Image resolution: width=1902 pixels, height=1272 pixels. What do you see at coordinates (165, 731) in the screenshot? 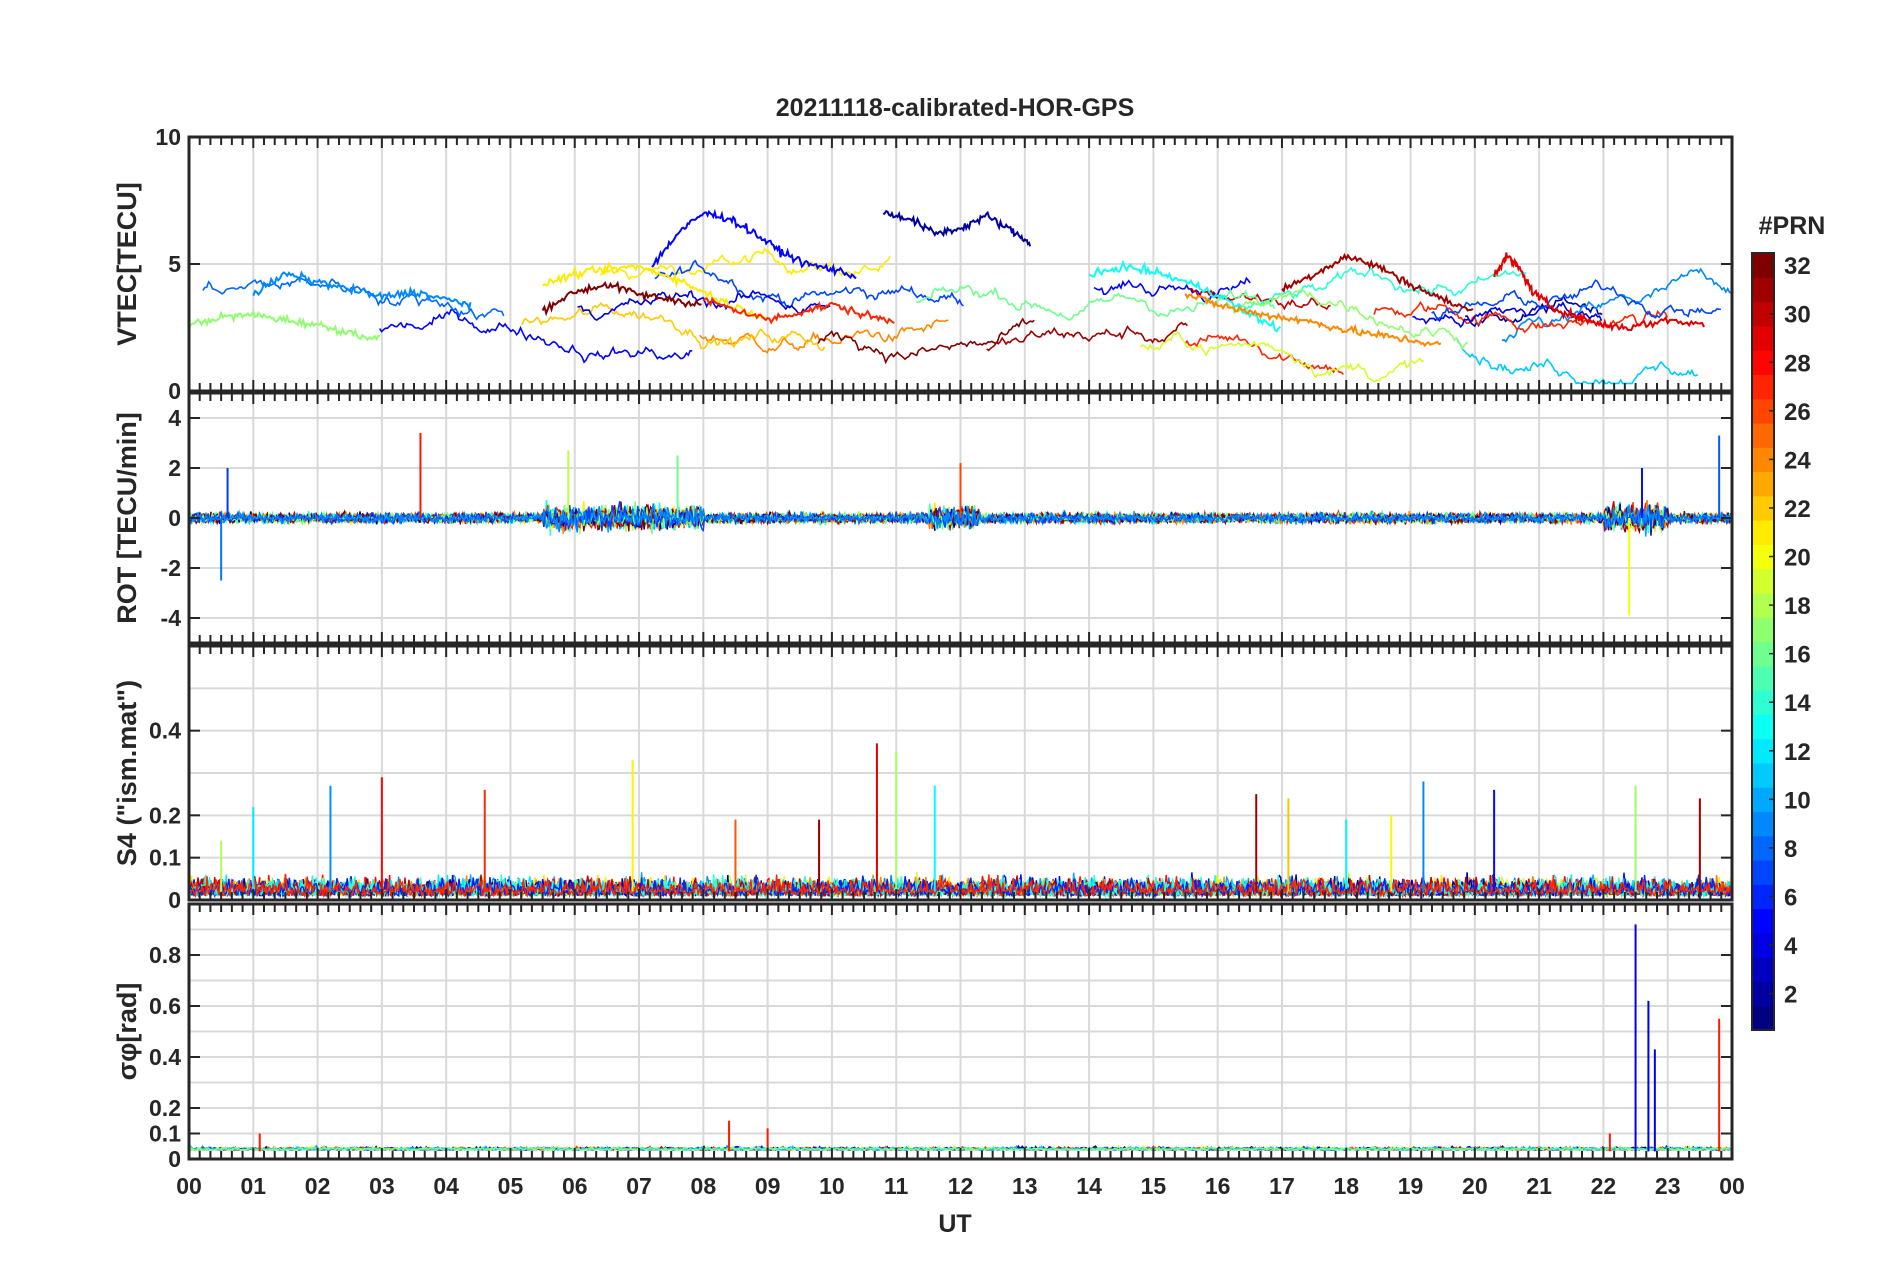
I see `y-tick-label: 0.4` at bounding box center [165, 731].